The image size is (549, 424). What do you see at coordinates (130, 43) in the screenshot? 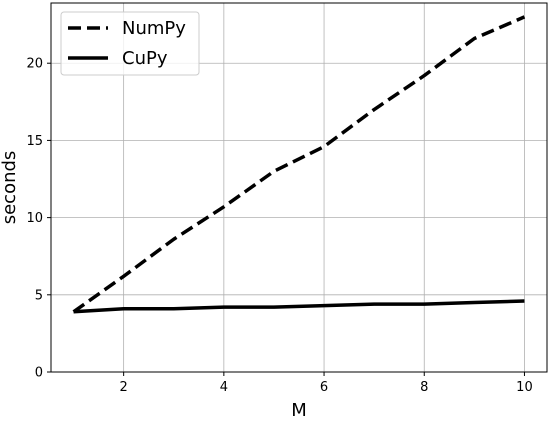
I see `legend: NumPy CuPy` at bounding box center [130, 43].